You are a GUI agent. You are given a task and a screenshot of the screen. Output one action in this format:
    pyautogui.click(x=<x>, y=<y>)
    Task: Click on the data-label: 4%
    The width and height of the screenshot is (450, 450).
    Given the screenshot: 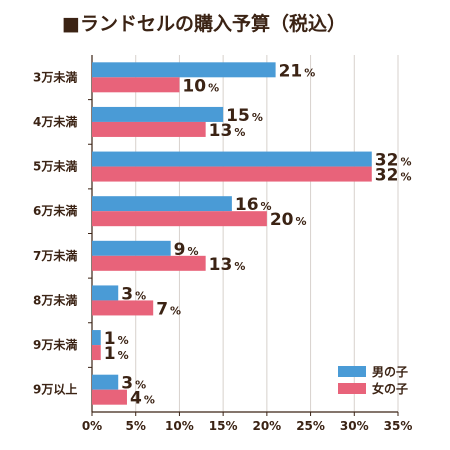 What is the action you would take?
    pyautogui.click(x=142, y=399)
    